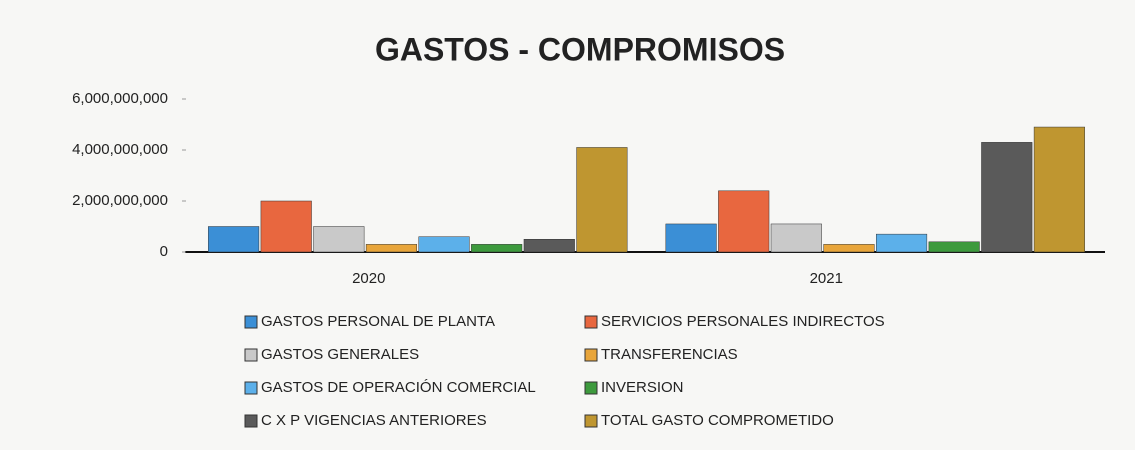  I want to click on y-tick-label: 6,000,000,000, so click(120, 98).